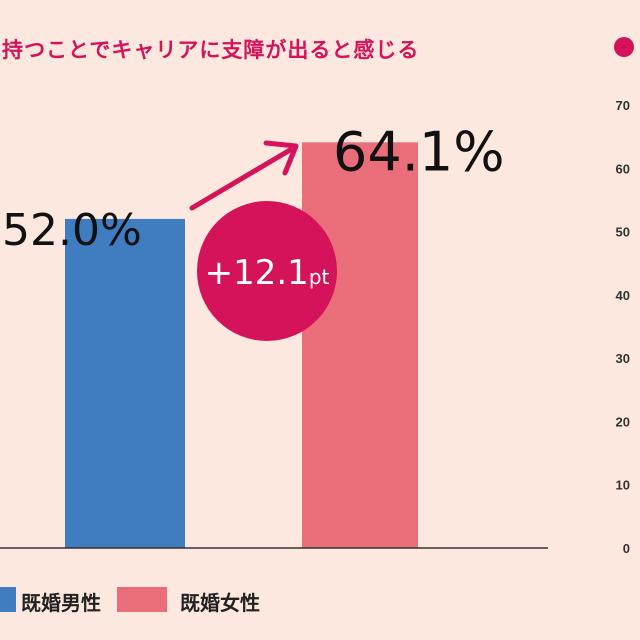  Describe the element at coordinates (623, 232) in the screenshot. I see `y-tick-label-50: 50` at that location.